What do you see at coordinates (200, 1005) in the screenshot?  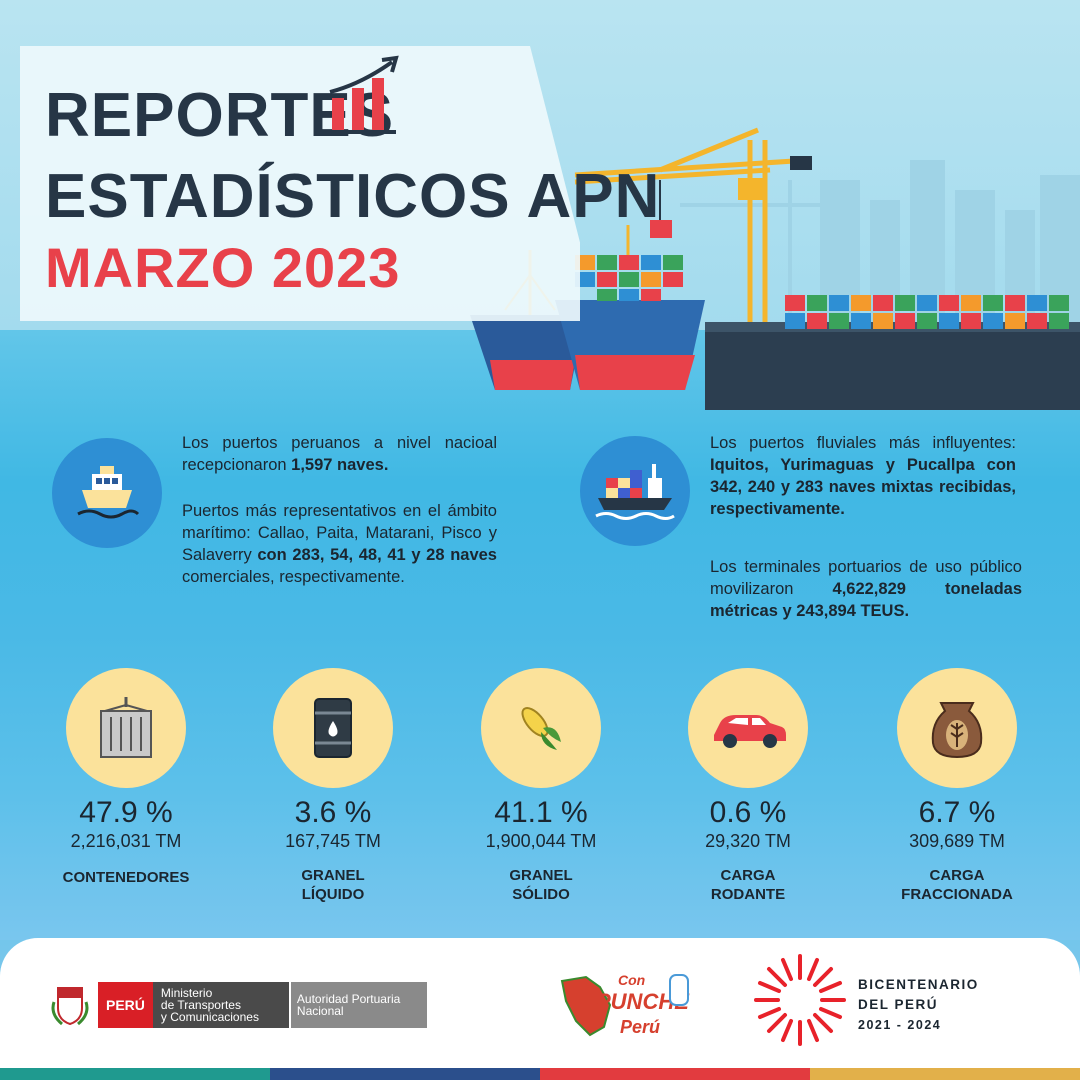 I see `ministry-line: de Transportes` at bounding box center [200, 1005].